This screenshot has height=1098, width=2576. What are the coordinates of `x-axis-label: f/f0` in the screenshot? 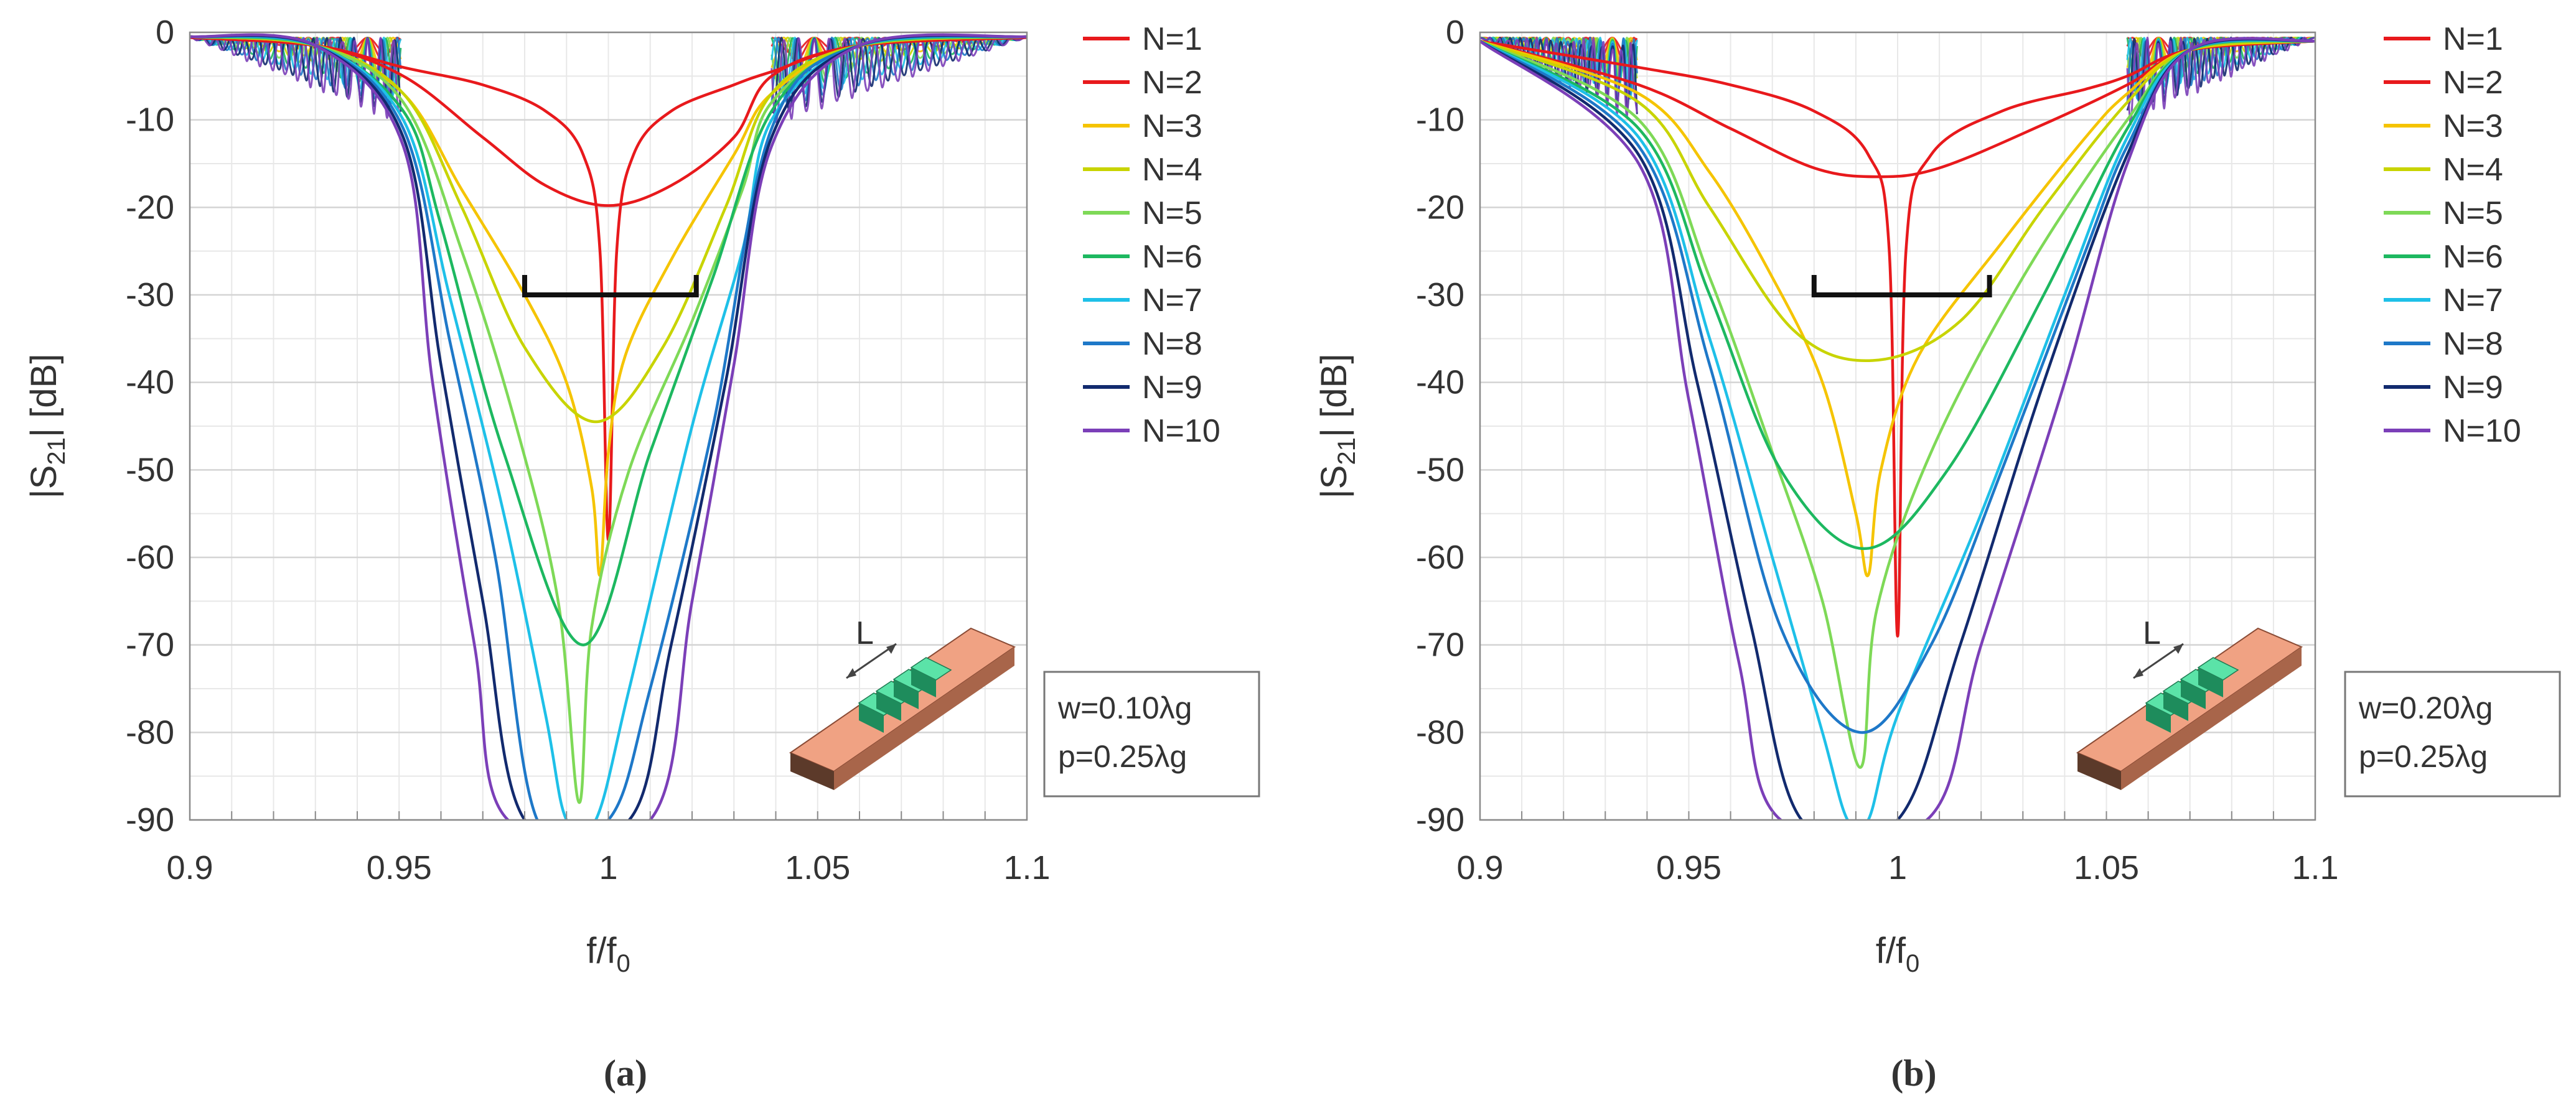 It's located at (1898, 954).